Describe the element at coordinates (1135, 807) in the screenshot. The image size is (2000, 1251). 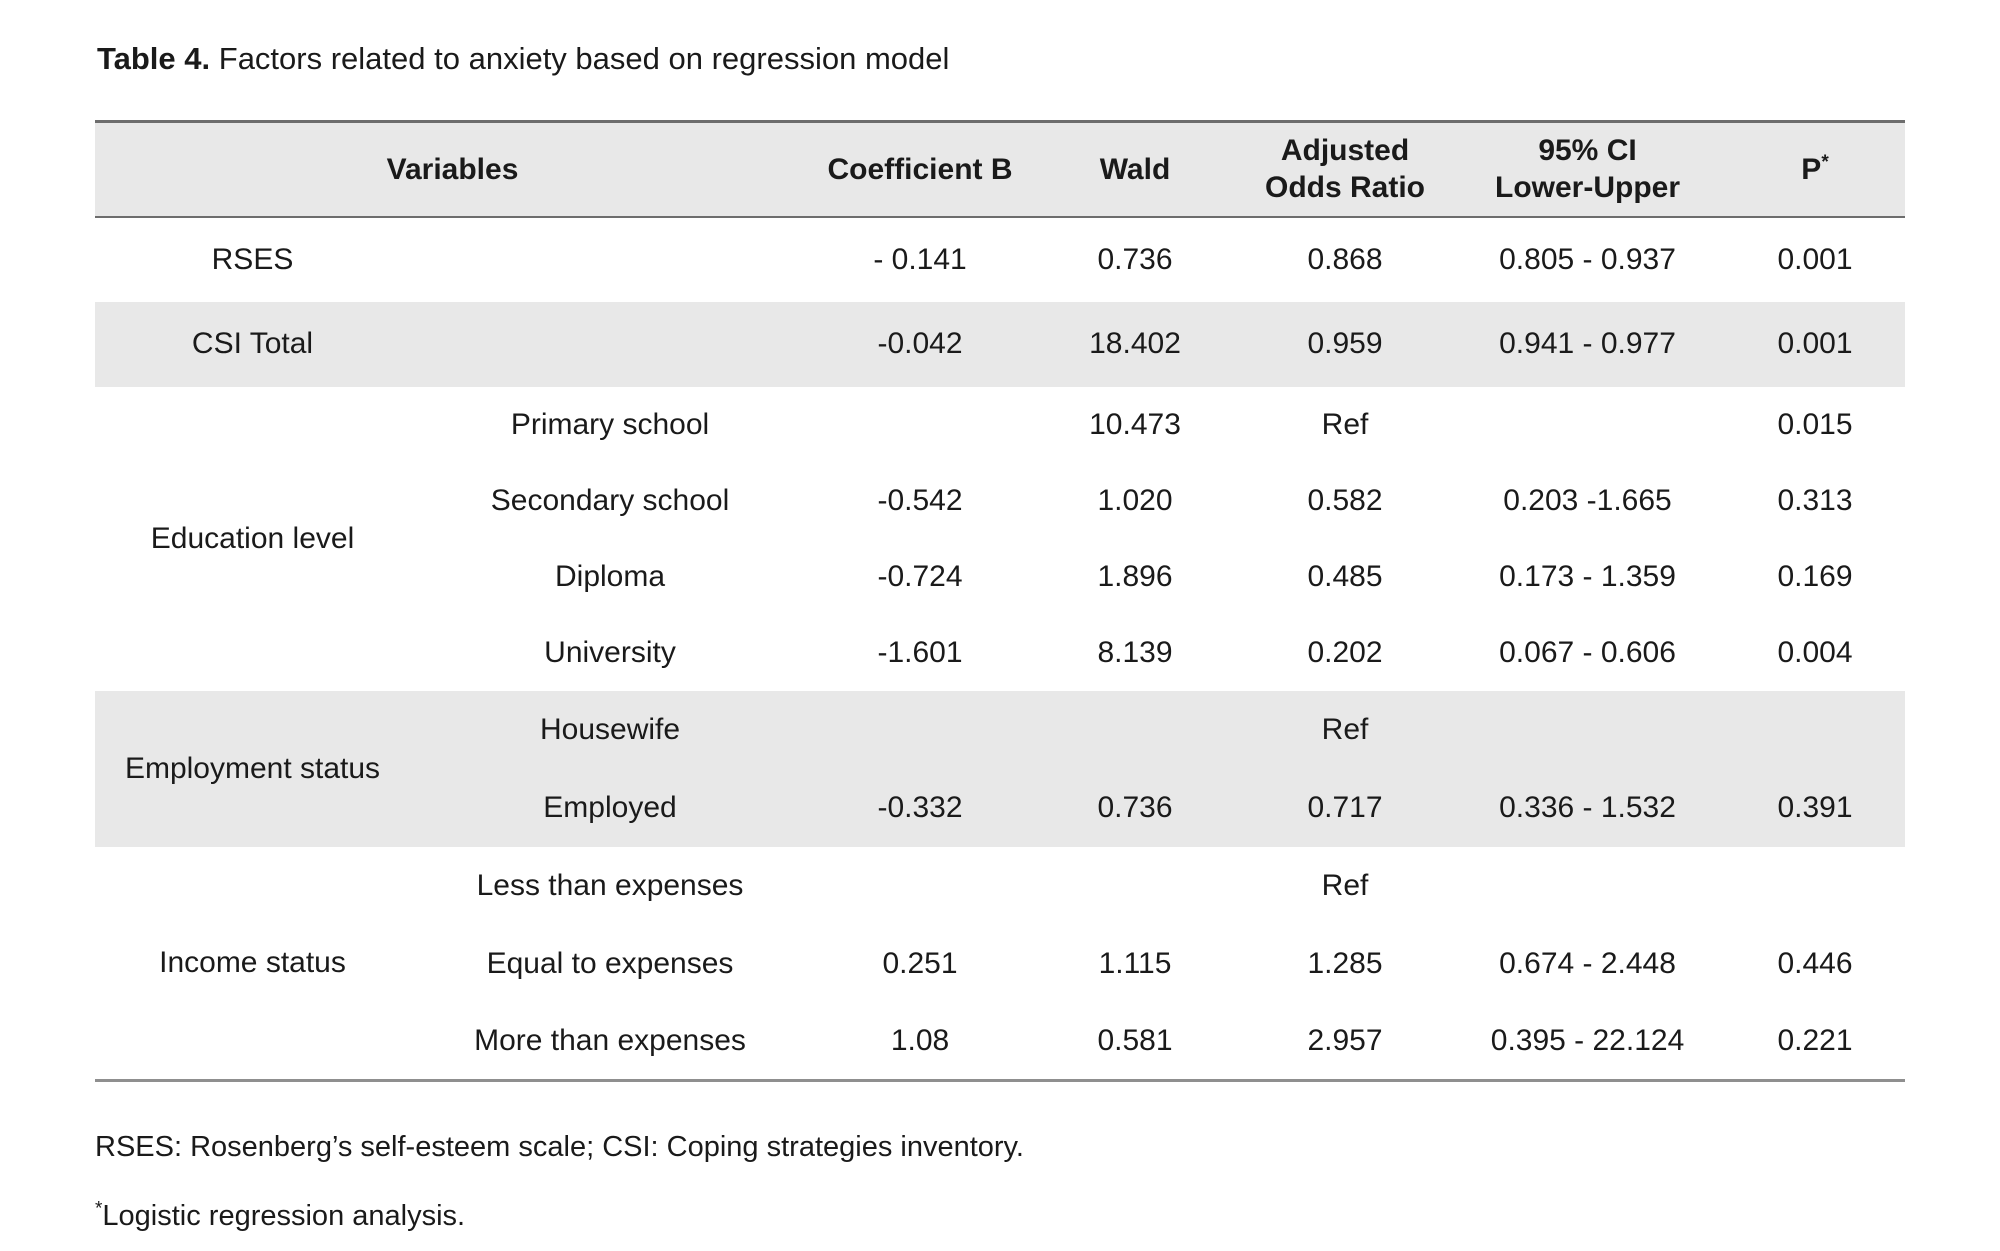
I see `cell-employment-employed-wald: 0.736` at that location.